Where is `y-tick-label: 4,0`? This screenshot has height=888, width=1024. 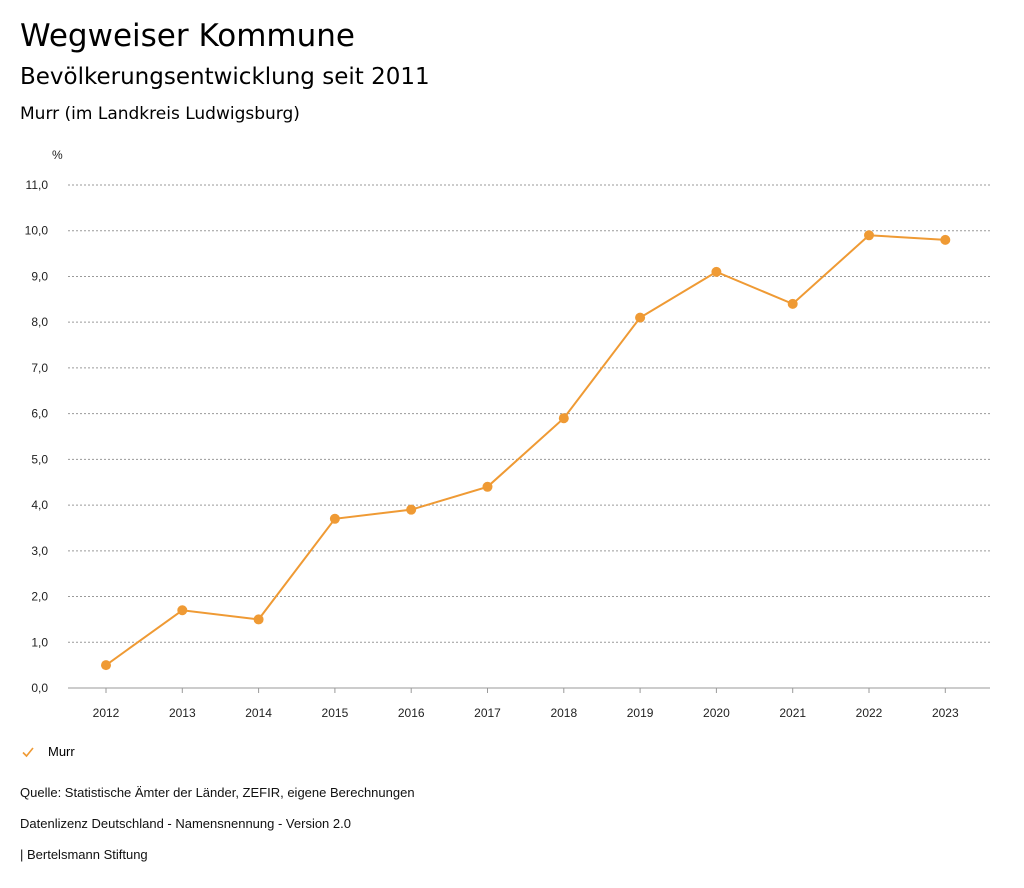 y-tick-label: 4,0 is located at coordinates (39, 505).